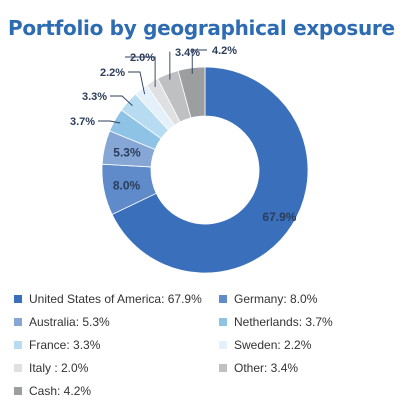 This screenshot has height=410, width=410. What do you see at coordinates (266, 368) in the screenshot?
I see `legend-label: Other: 3.4%` at bounding box center [266, 368].